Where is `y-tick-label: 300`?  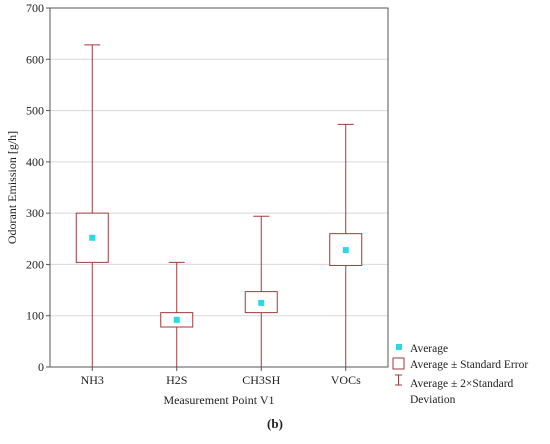
y-tick-label: 300 is located at coordinates (35, 213).